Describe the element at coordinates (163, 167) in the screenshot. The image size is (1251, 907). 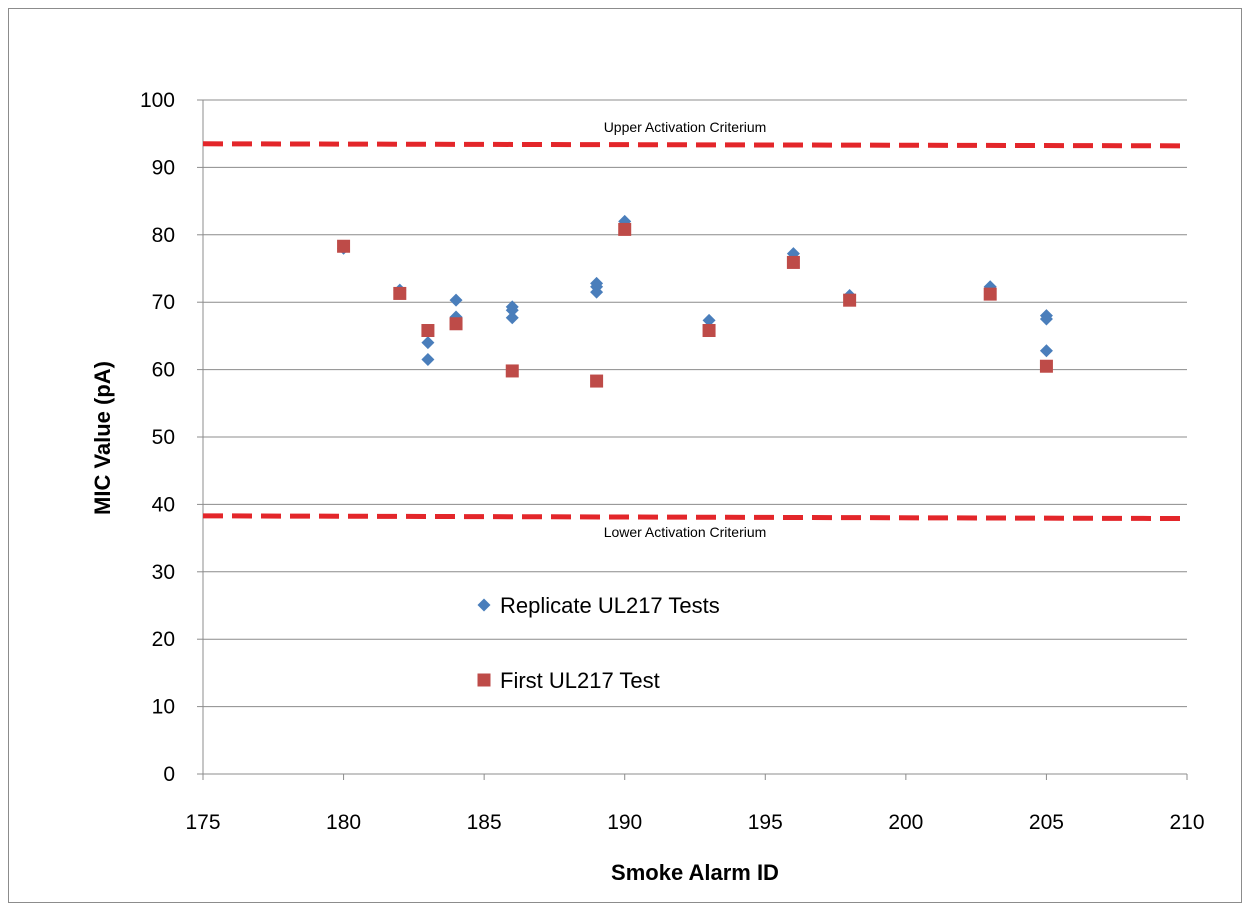
I see `y-tick-label: 90` at that location.